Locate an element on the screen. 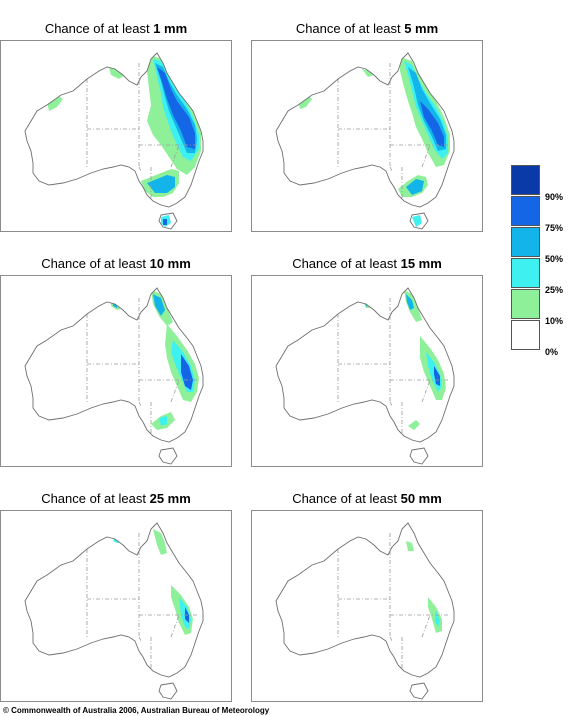 The width and height of the screenshot is (570, 716). panel-title-amount: 10 mm is located at coordinates (170, 263).